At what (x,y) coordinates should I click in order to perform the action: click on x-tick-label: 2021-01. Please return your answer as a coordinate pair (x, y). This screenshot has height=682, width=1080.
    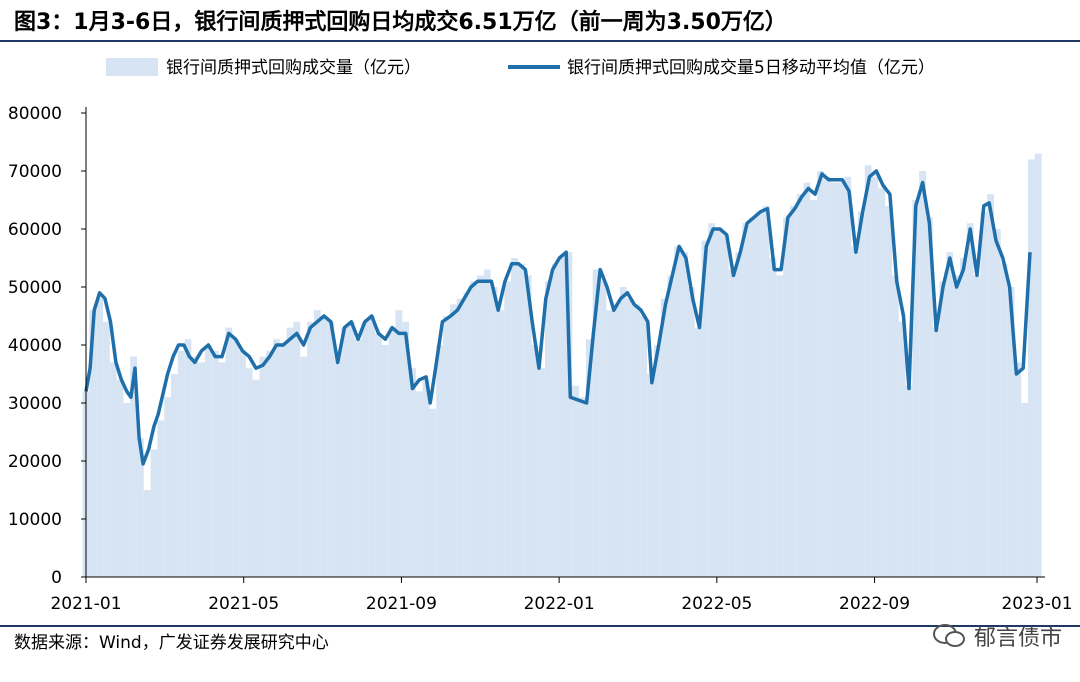
    Looking at the image, I should click on (85, 604).